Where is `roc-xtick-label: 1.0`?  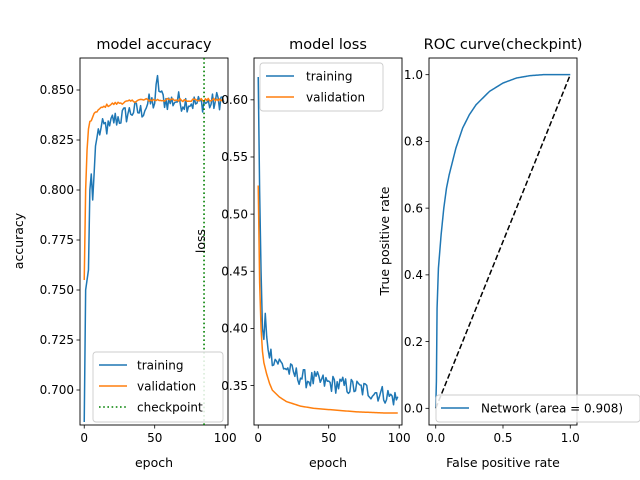
roc-xtick-label: 1.0 is located at coordinates (570, 438).